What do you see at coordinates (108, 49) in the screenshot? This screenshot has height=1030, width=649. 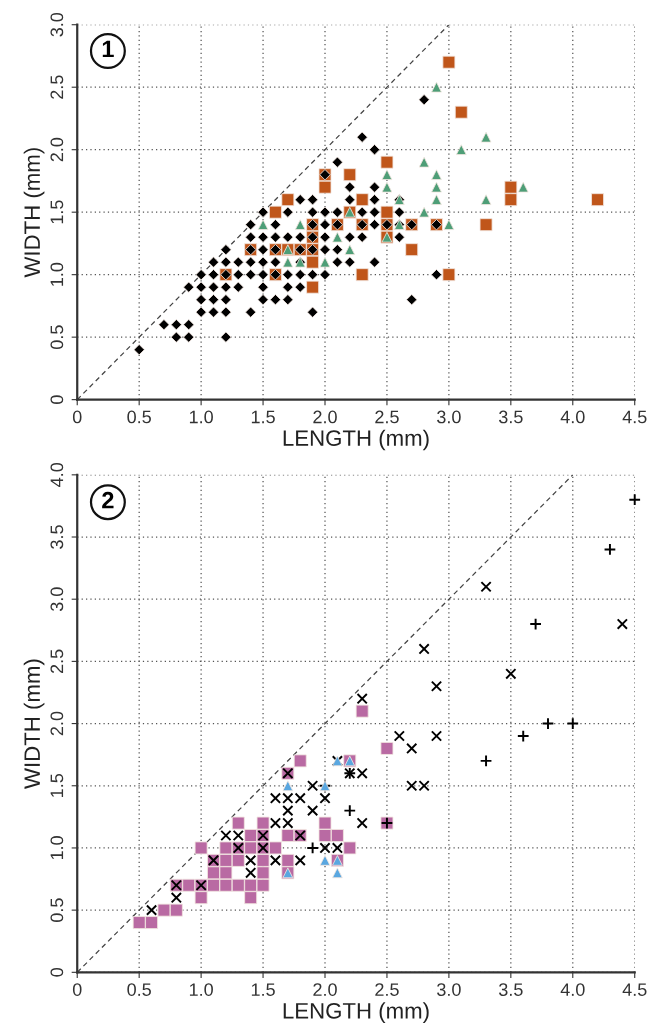 I see `text: 1` at bounding box center [108, 49].